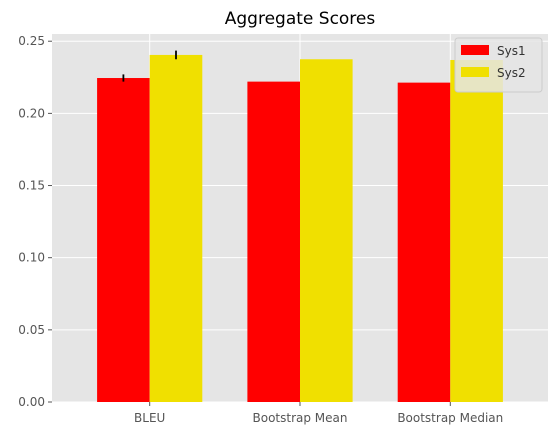 The width and height of the screenshot is (560, 436). Describe the element at coordinates (31, 402) in the screenshot. I see `y-tick-label: 0.00` at that location.